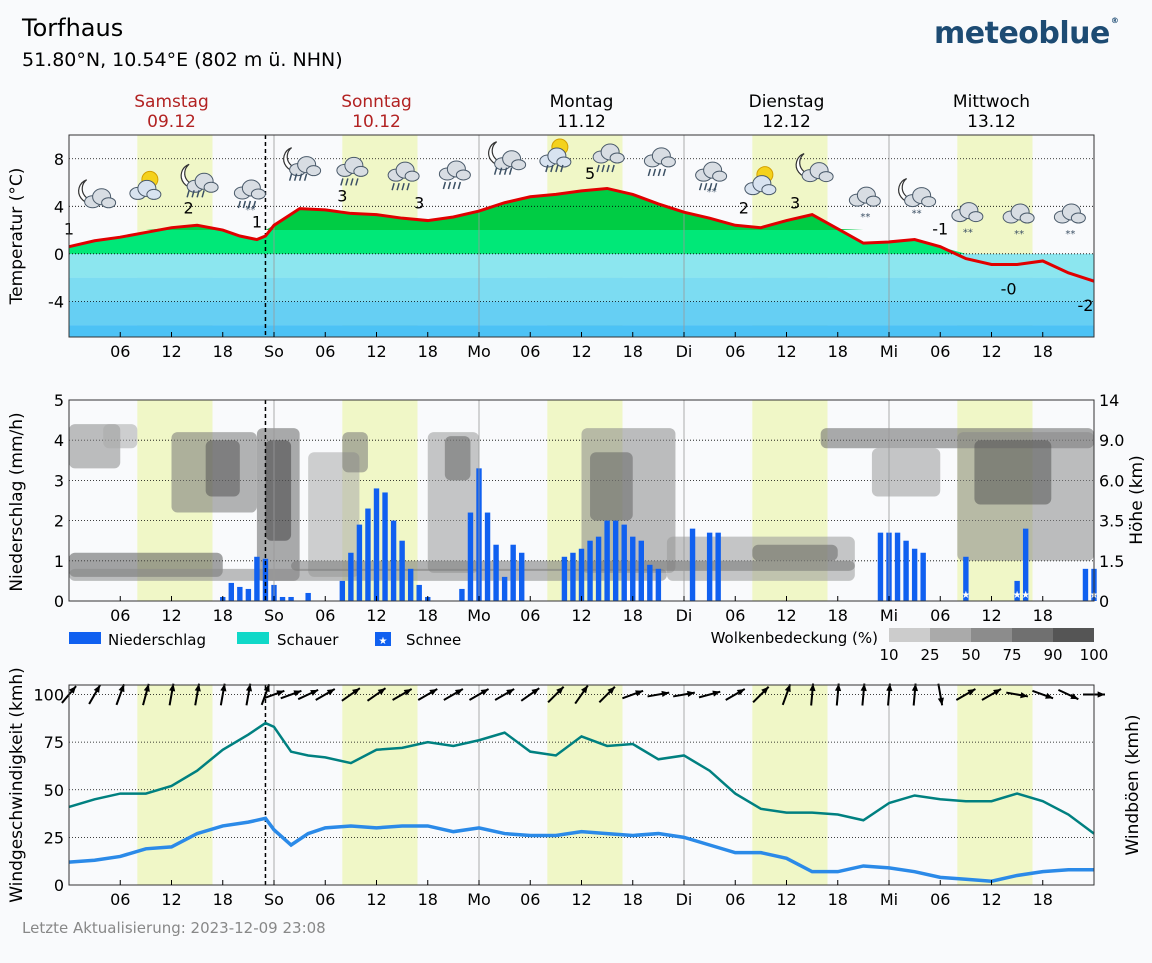 The height and width of the screenshot is (963, 1152). What do you see at coordinates (786, 122) in the screenshot?
I see `day-date-3: 12.12` at bounding box center [786, 122].